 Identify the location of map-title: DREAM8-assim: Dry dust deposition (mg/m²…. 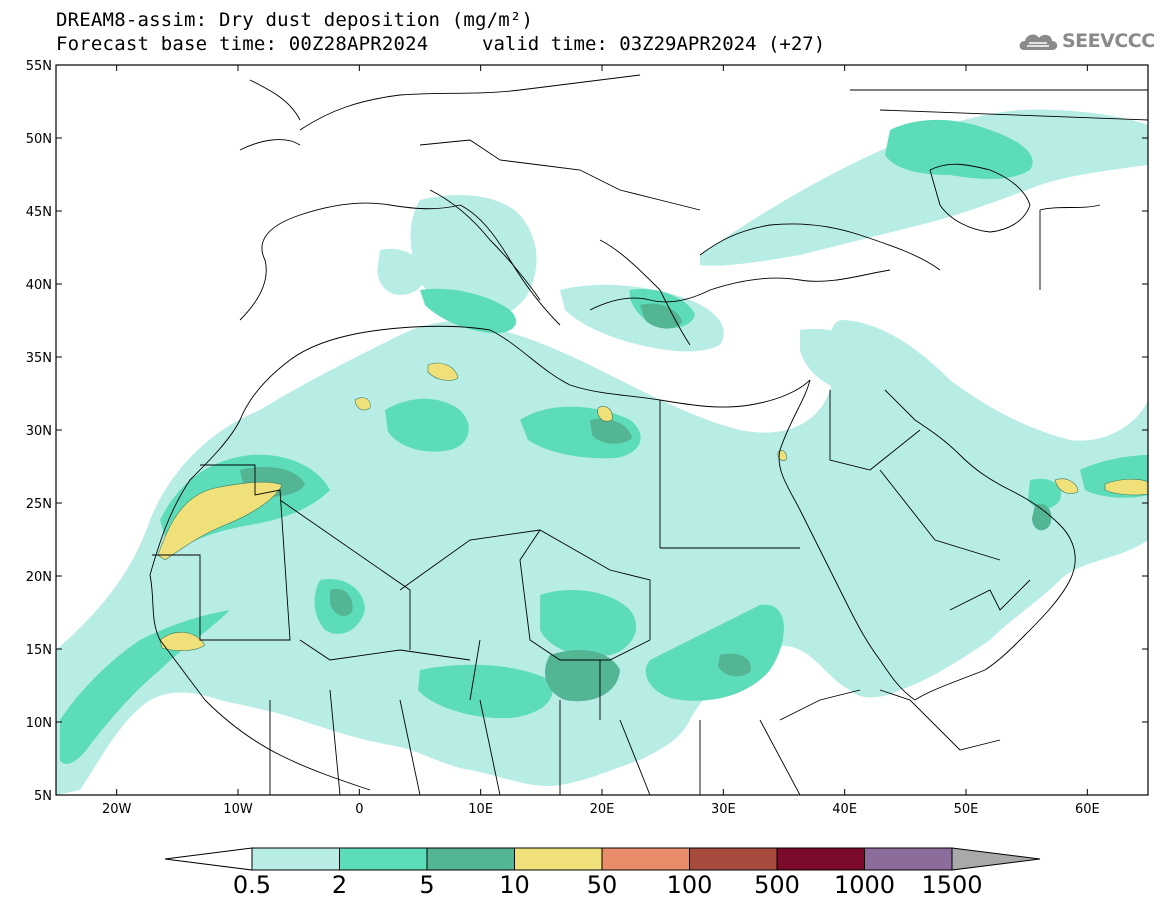
(295, 20).